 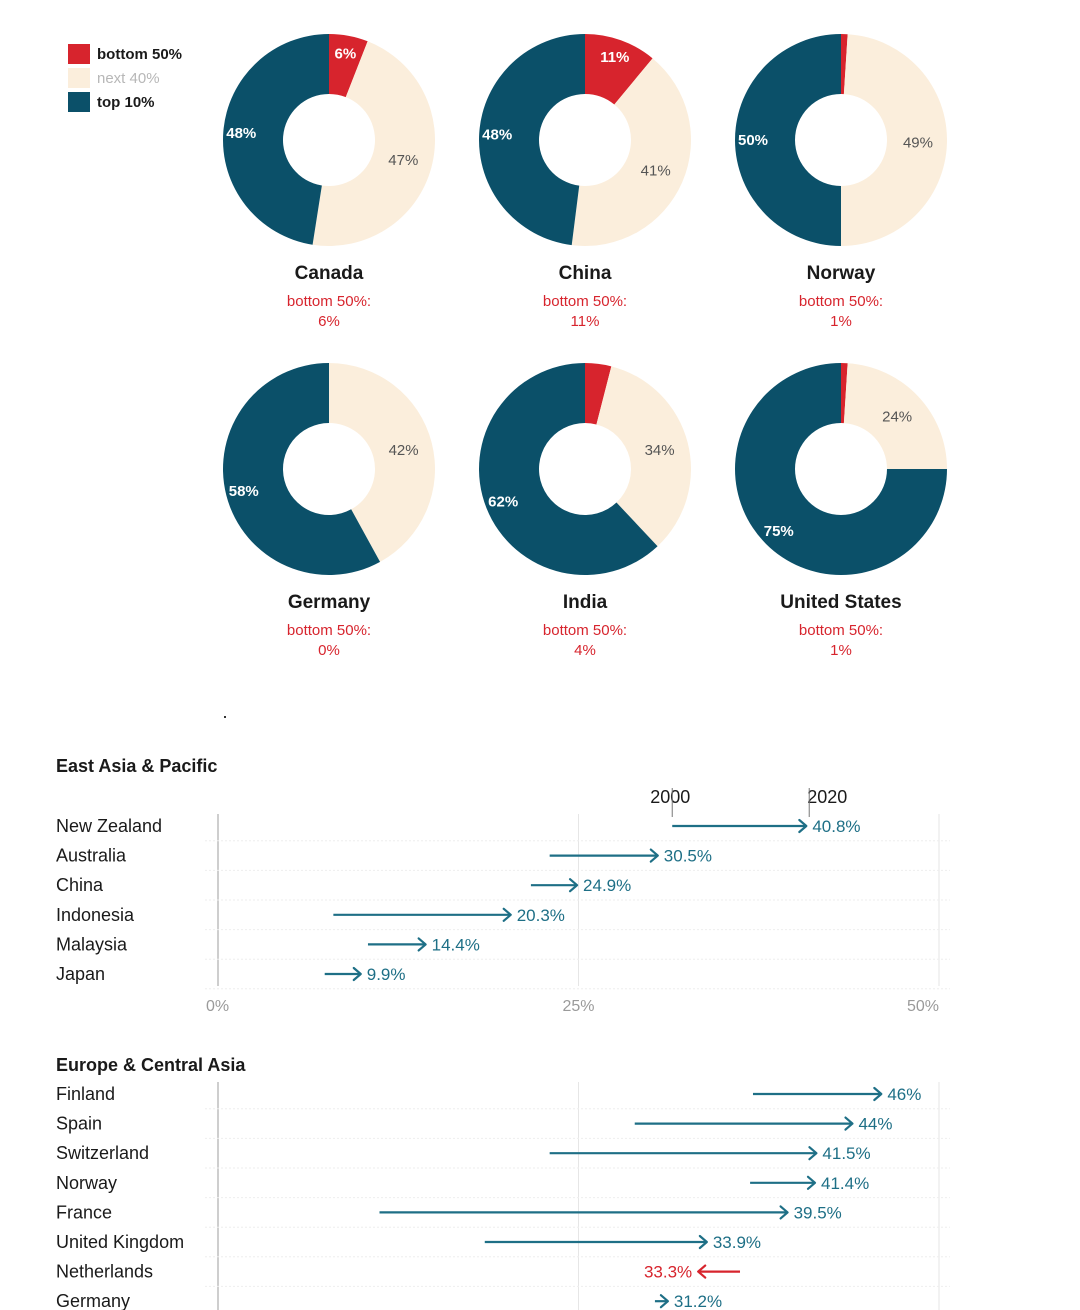 What do you see at coordinates (836, 826) in the screenshot?
I see `value-label: 40.8%` at bounding box center [836, 826].